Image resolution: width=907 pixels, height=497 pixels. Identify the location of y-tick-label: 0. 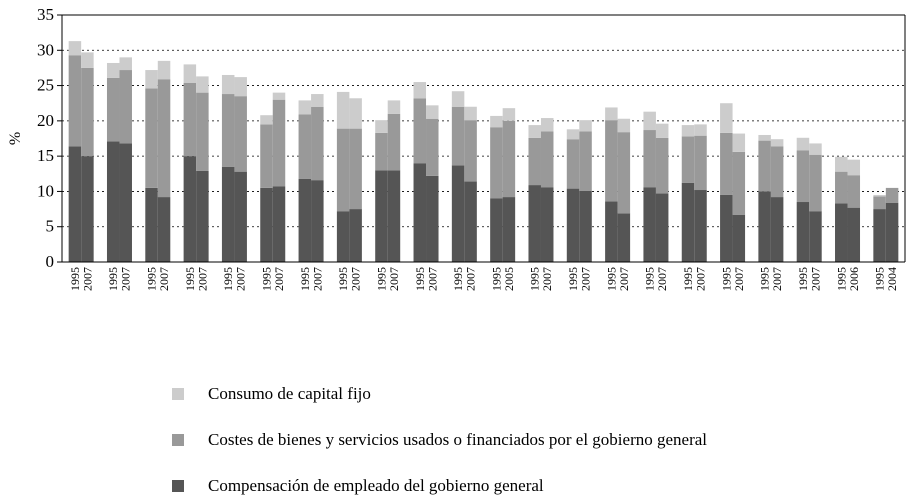
(50, 261).